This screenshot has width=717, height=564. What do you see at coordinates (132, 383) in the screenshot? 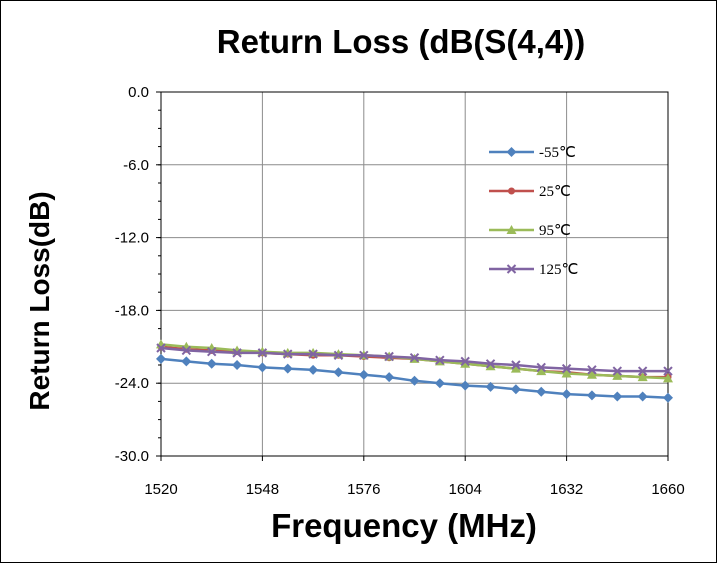
I see `y-tick-label: -24.0` at bounding box center [132, 383].